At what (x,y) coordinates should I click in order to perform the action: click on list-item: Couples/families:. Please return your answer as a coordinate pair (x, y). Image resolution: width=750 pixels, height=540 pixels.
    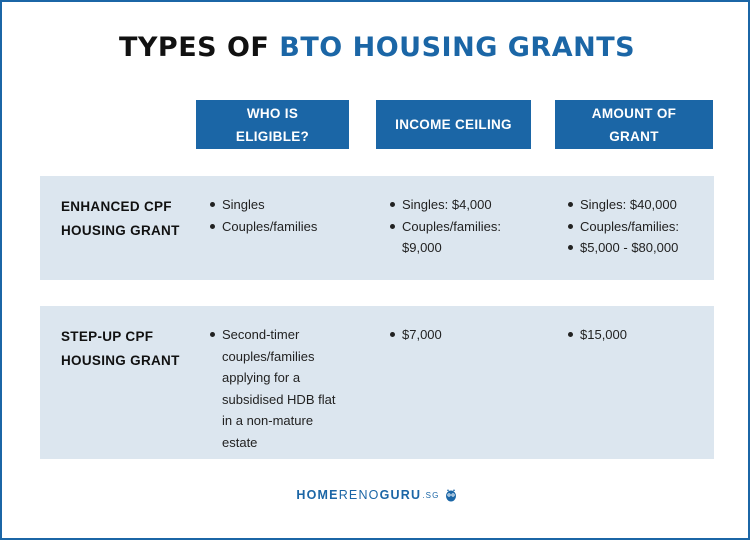
    Looking at the image, I should click on (641, 227).